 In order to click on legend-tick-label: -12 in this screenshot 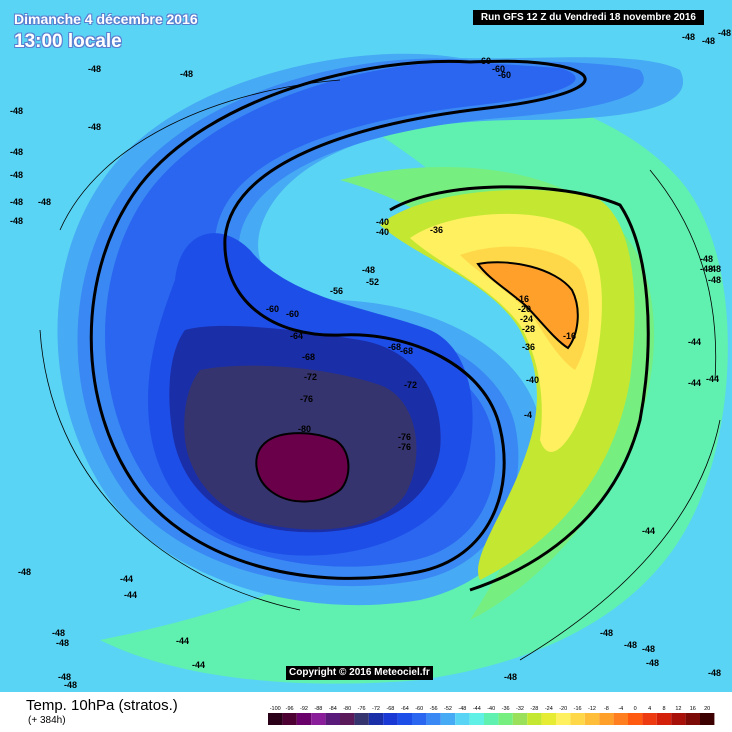, I will do `click(592, 709)`.